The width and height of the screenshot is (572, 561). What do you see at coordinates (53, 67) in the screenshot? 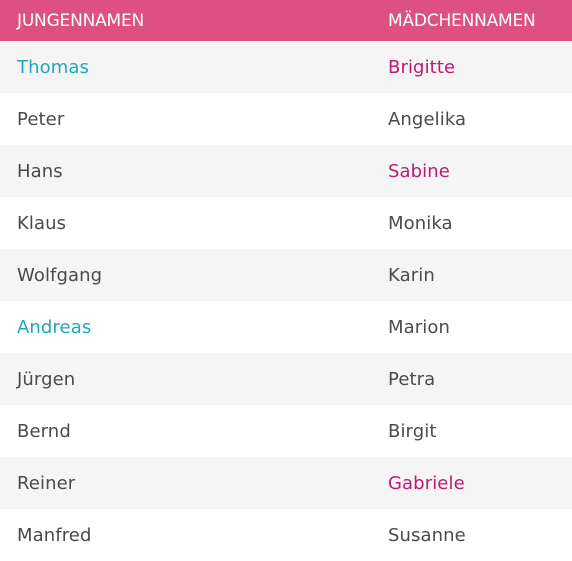
I see `boy-name-cell: Thomas` at bounding box center [53, 67].